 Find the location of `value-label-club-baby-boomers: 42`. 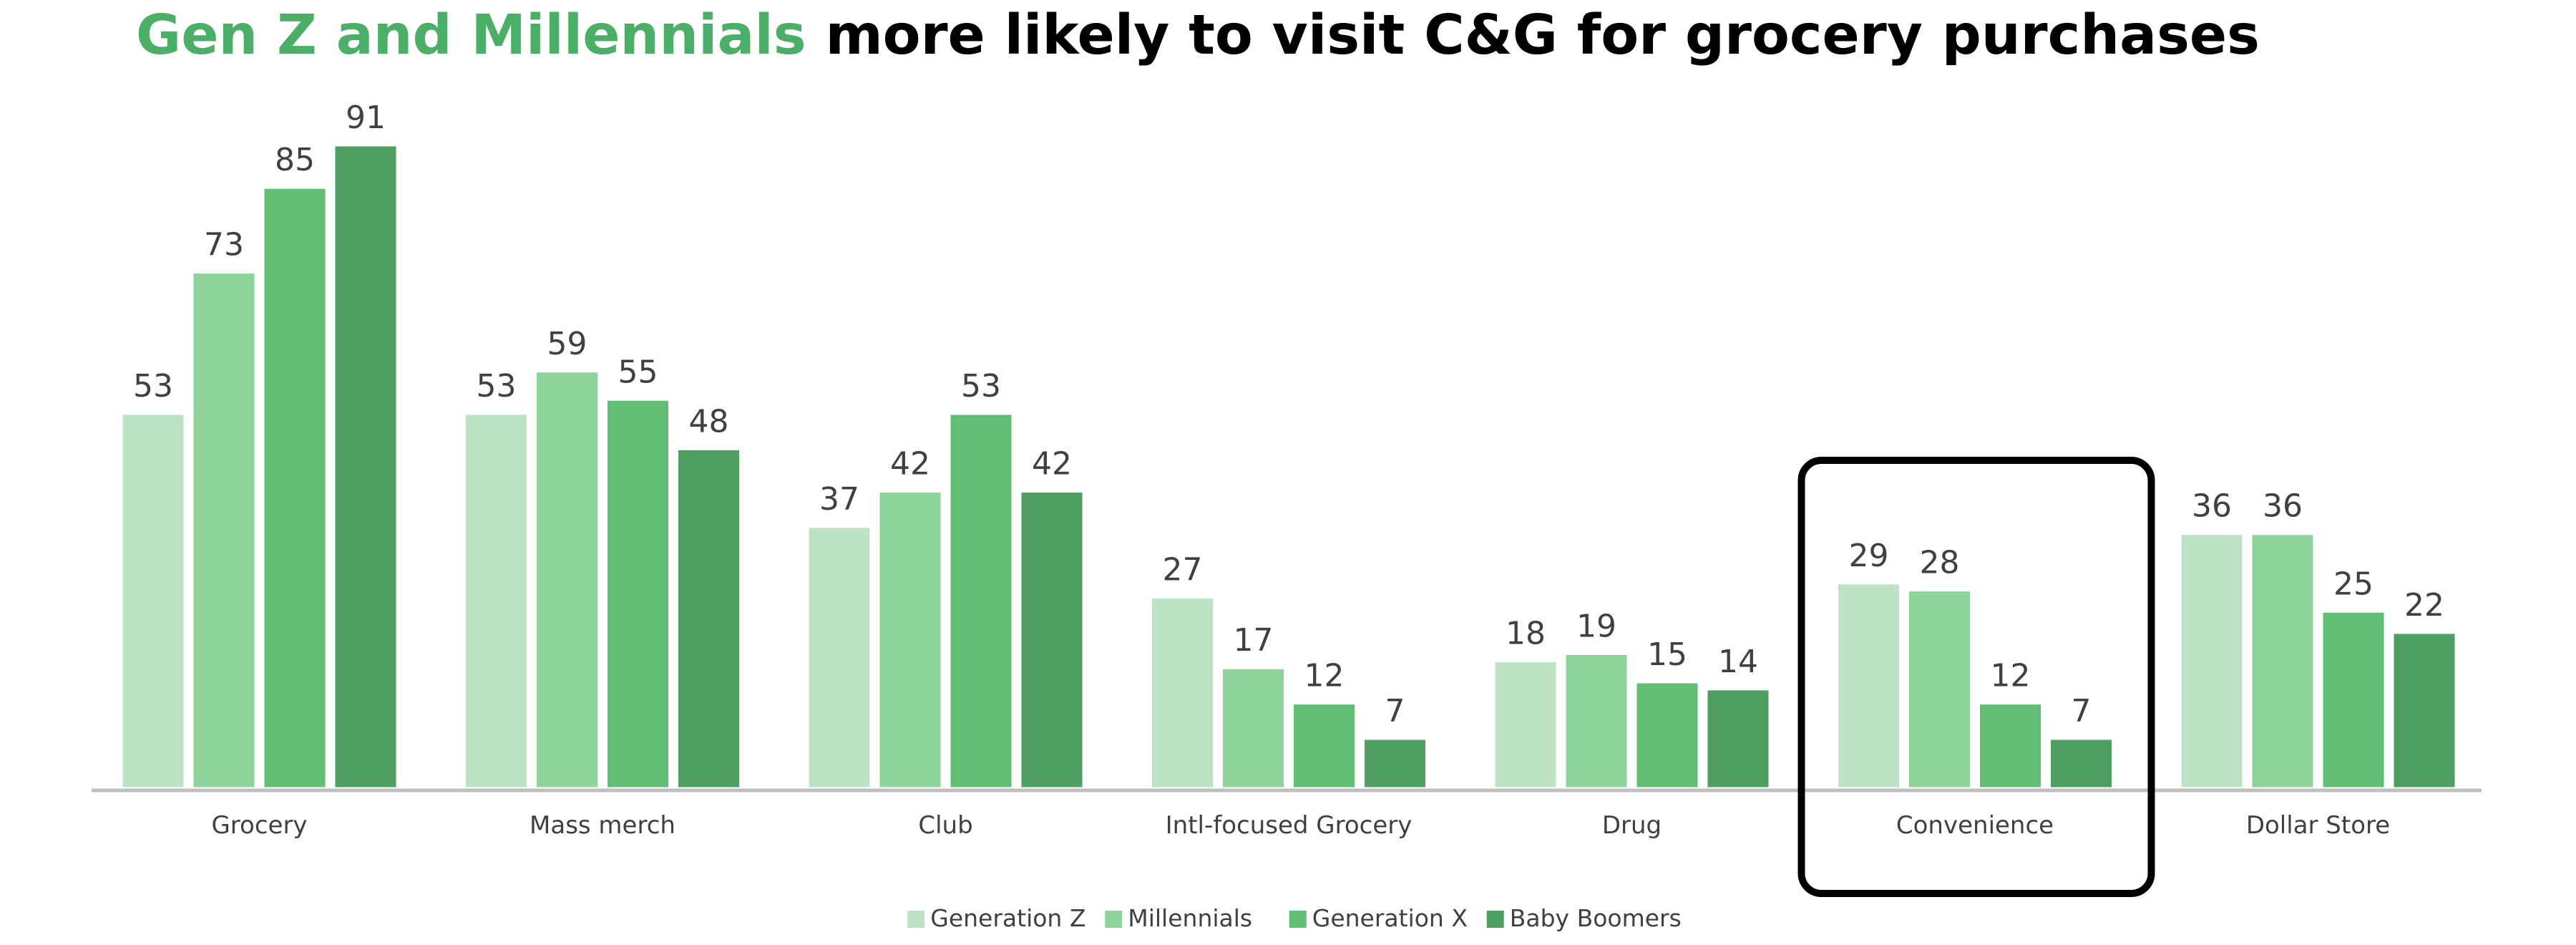

value-label-club-baby-boomers: 42 is located at coordinates (1052, 464).